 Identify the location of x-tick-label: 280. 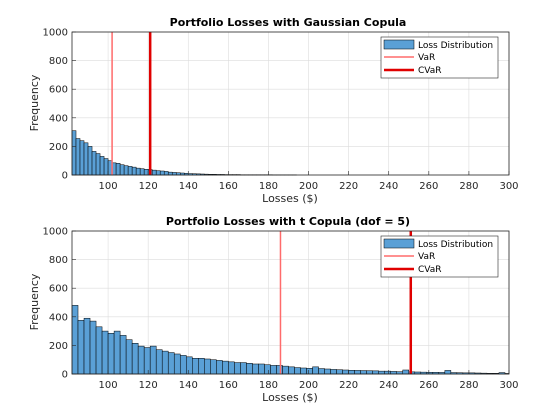
(468, 385).